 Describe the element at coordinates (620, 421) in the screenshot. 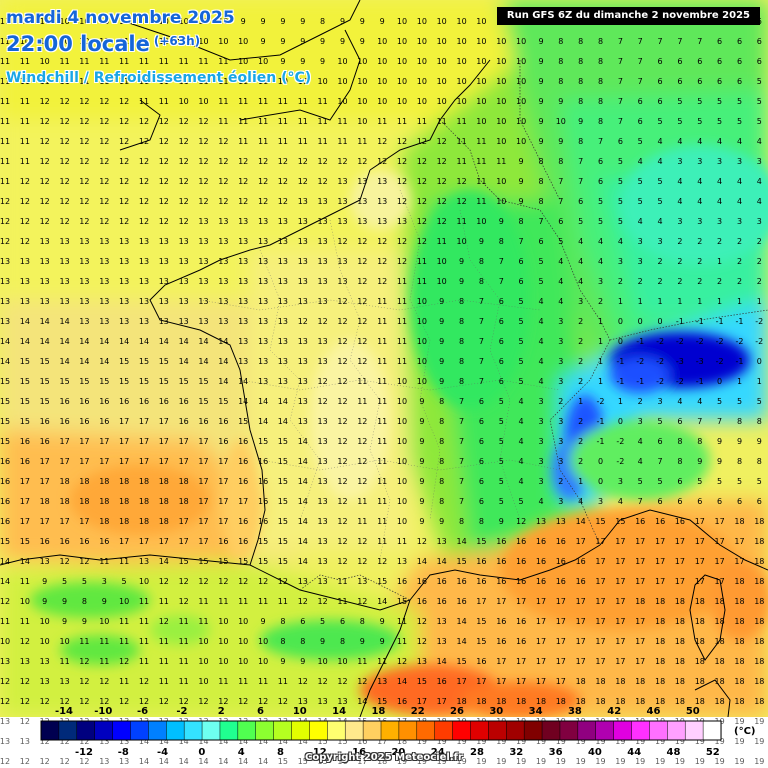

I see `grid-value: 0` at that location.